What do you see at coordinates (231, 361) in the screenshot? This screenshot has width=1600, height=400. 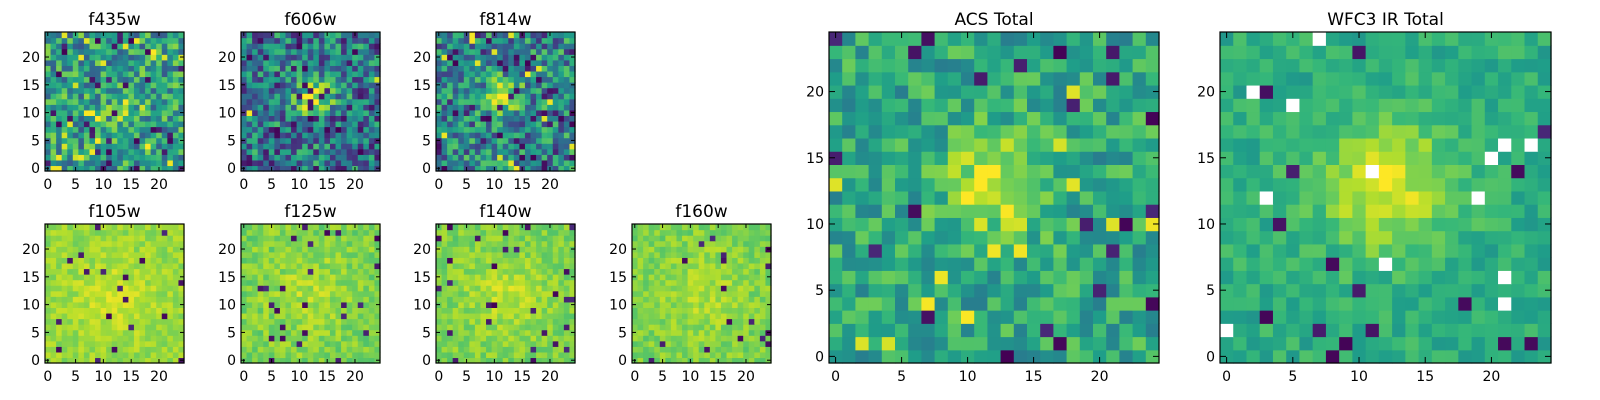 I see `y-tick-label: 0` at bounding box center [231, 361].